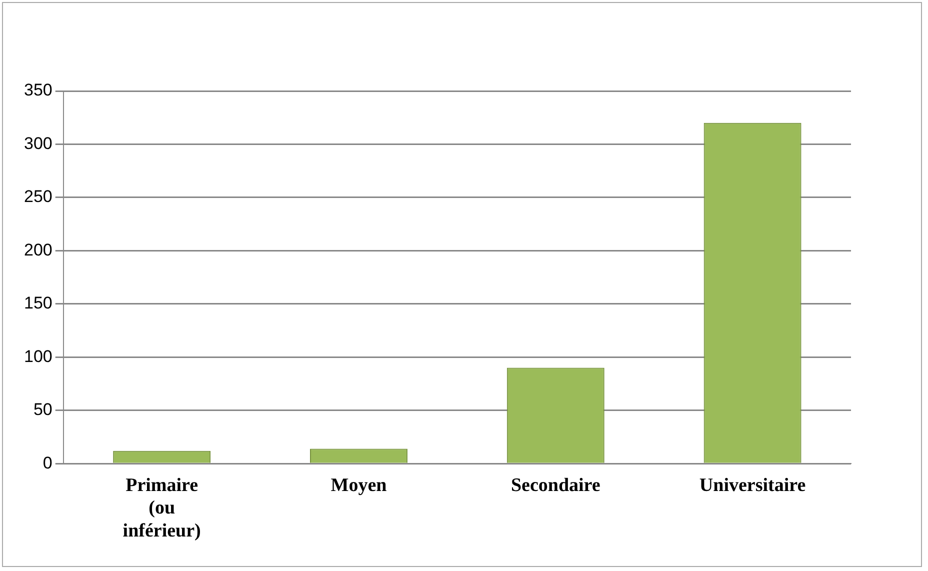 This screenshot has height=571, width=928. What do you see at coordinates (47, 462) in the screenshot?
I see `y-tick-label: 0` at bounding box center [47, 462].